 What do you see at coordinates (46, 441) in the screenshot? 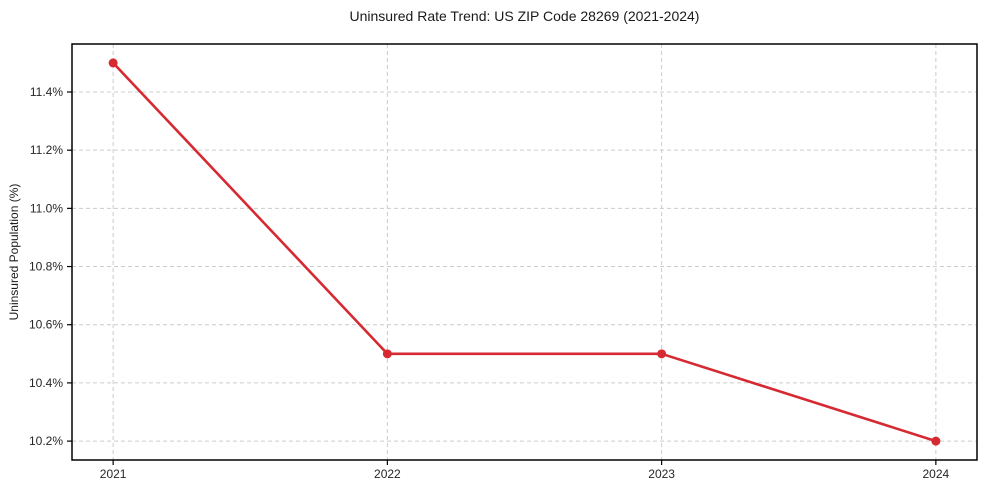
I see `y-tick-label: 10.2%` at bounding box center [46, 441].